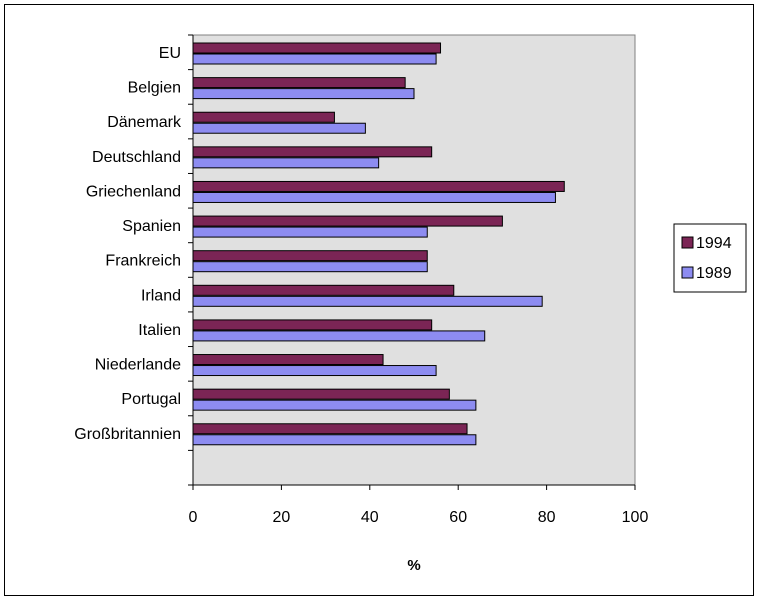  Describe the element at coordinates (339, 336) in the screenshot. I see `bar-1989-italien` at that location.